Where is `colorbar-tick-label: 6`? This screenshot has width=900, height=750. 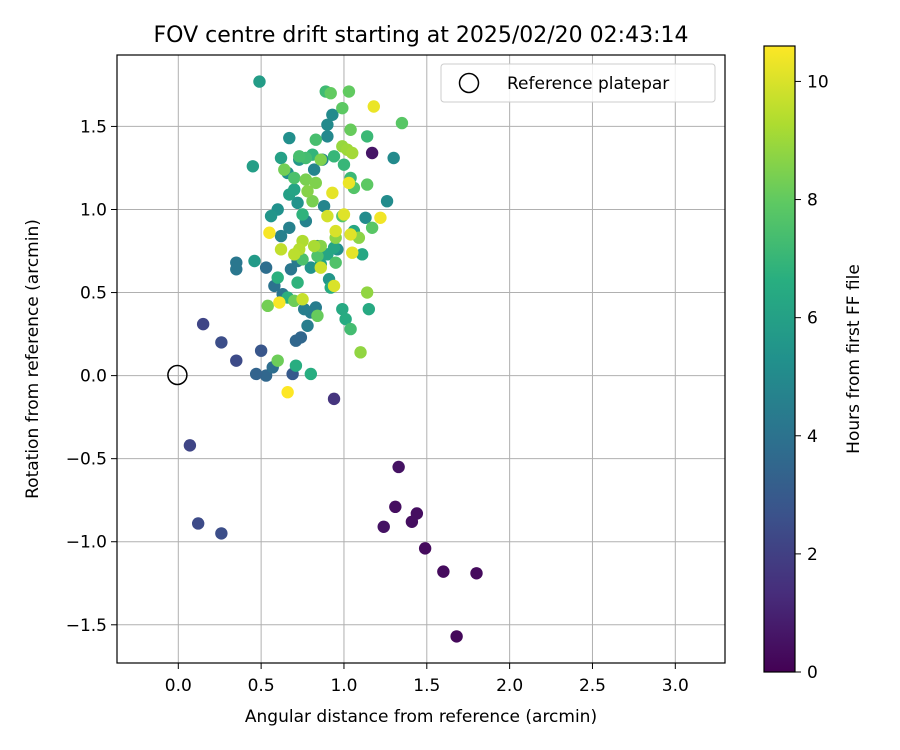
colorbar-tick-label: 6 is located at coordinates (812, 319).